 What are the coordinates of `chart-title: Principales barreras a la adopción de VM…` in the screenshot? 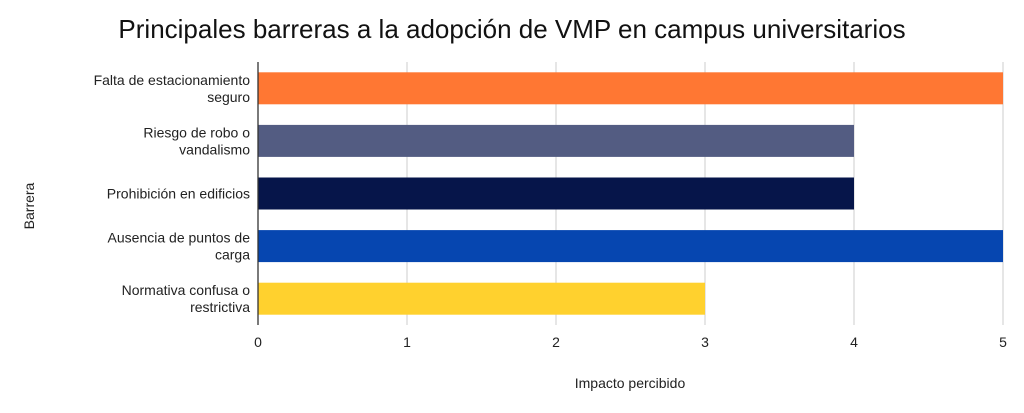 It's located at (512, 29).